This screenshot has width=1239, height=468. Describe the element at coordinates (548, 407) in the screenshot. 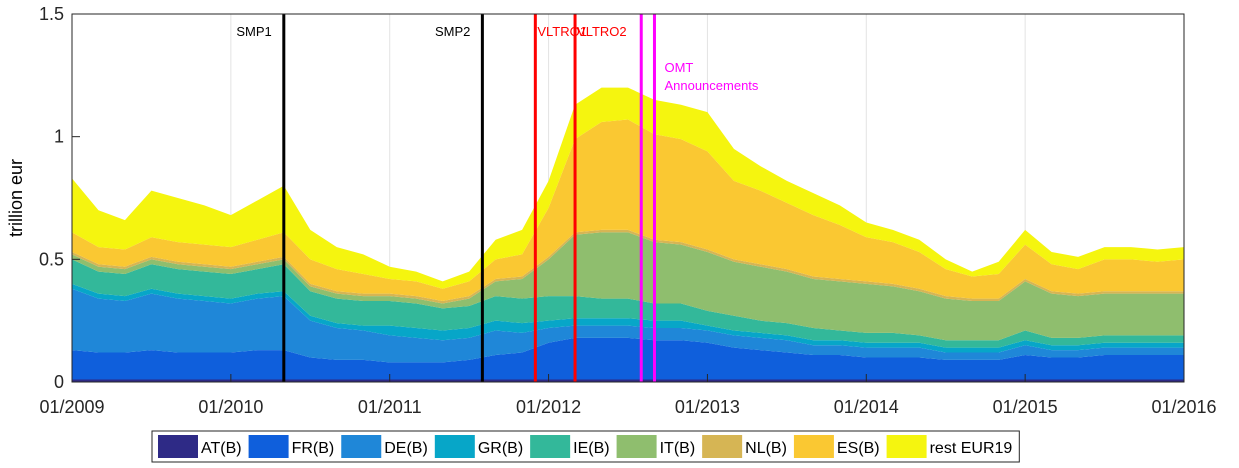

I see `x-tick-label: 01/2012` at that location.